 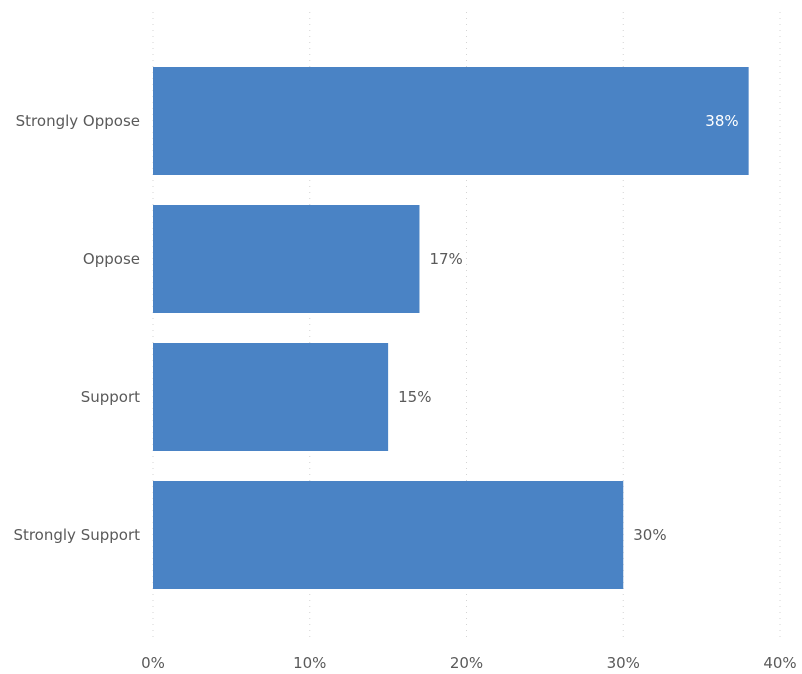 I want to click on data-label: 38%, so click(x=721, y=121).